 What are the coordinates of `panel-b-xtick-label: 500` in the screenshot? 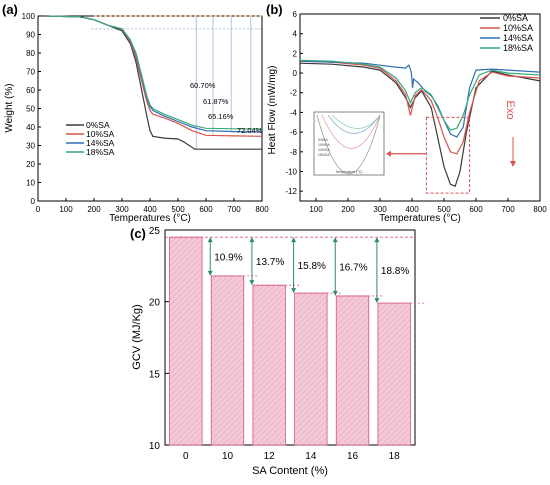 It's located at (444, 209).